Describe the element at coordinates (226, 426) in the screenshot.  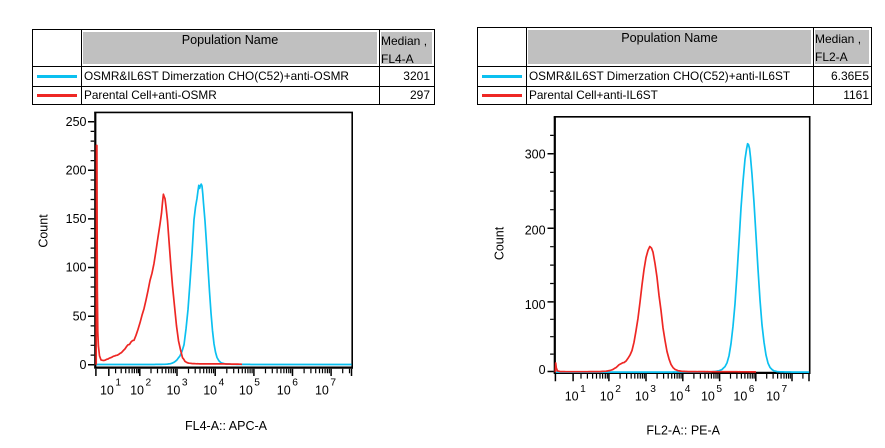
I see `svg-text: FL4-A:: APC-A` at that location.